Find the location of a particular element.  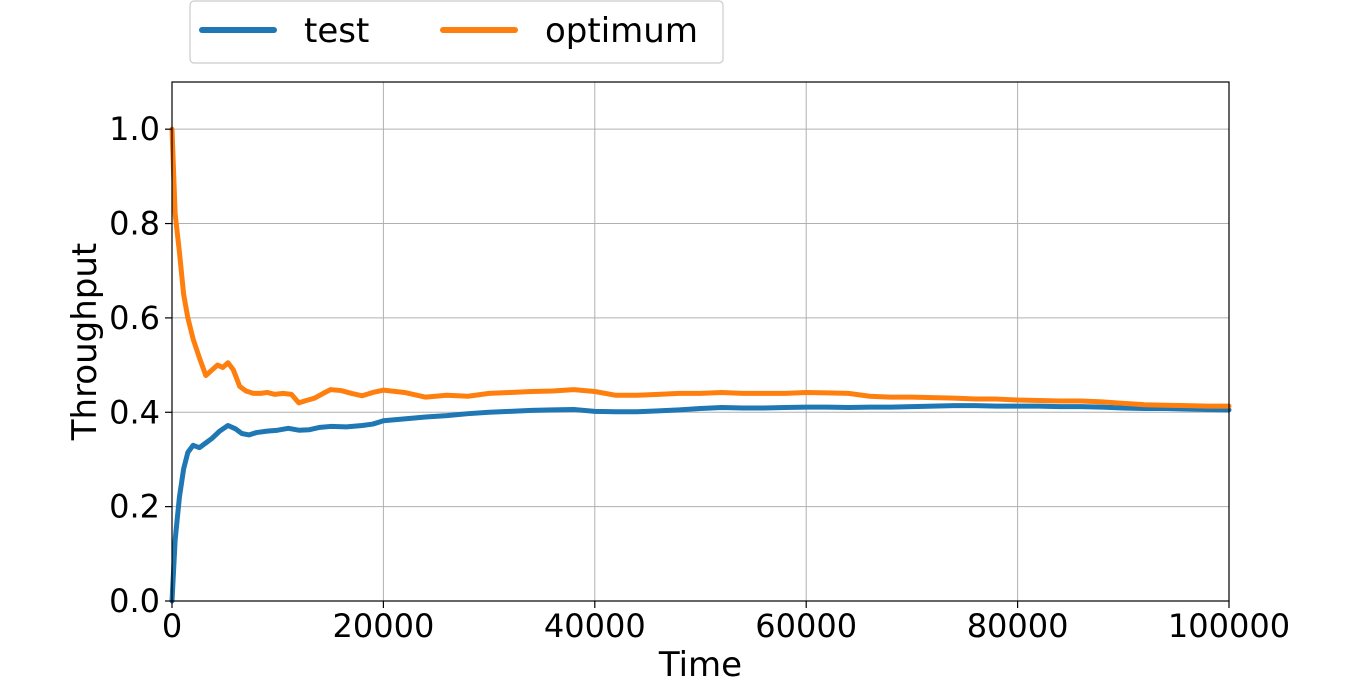

x-tick-label: 100000 is located at coordinates (1229, 626).